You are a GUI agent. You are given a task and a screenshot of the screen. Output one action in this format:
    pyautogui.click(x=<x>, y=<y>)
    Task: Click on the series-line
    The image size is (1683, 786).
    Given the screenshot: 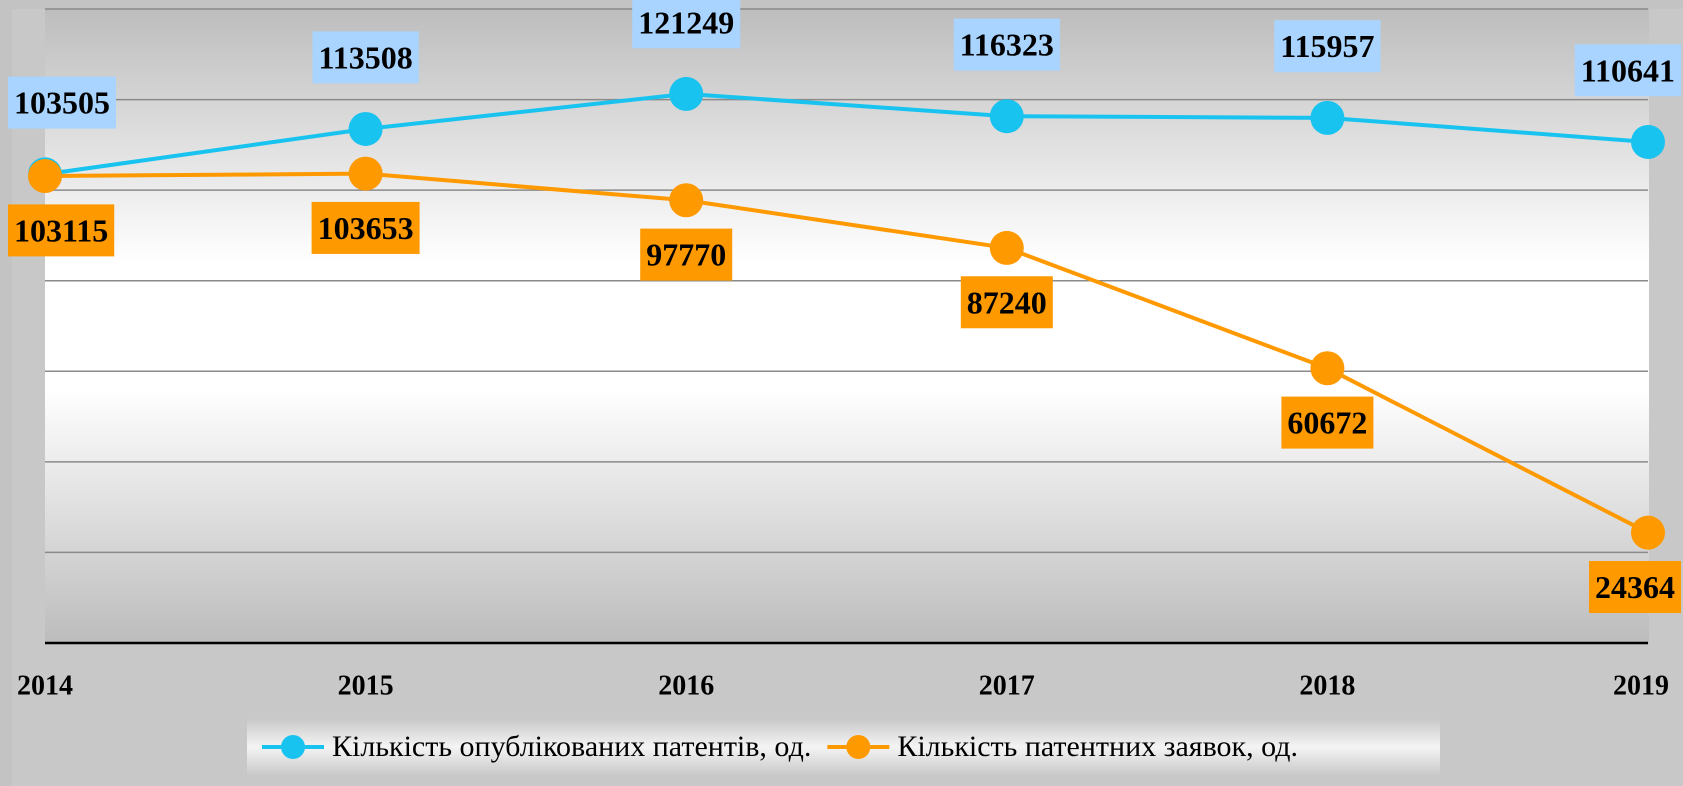 What is the action you would take?
    pyautogui.click(x=846, y=134)
    